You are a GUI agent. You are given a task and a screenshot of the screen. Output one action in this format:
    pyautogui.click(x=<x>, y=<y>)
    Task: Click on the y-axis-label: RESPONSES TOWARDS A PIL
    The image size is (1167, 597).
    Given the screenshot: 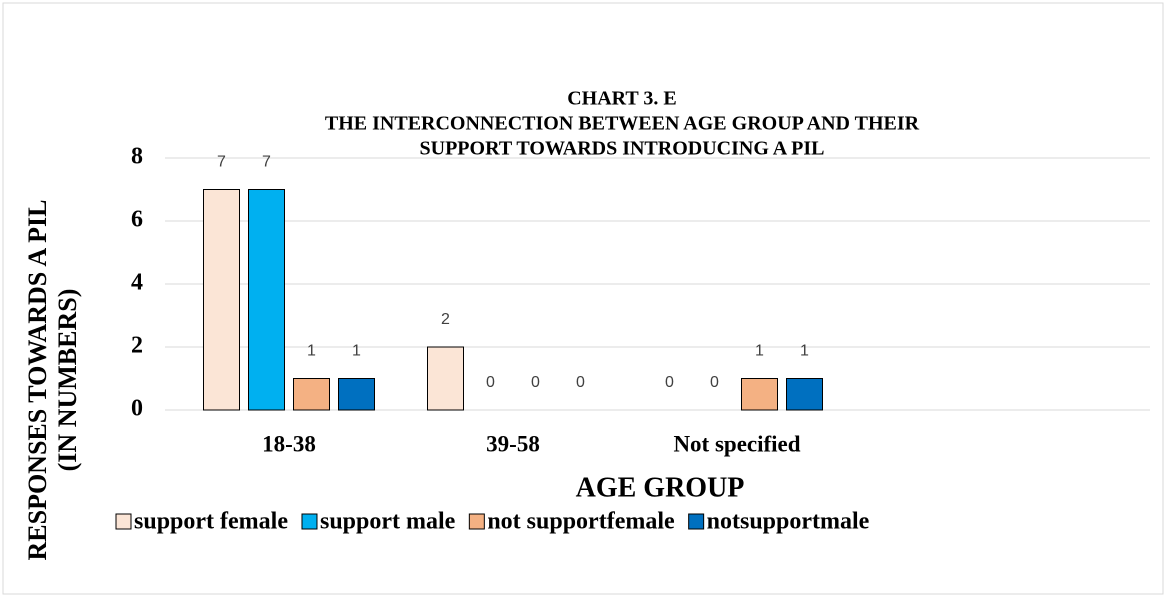 What is the action you would take?
    pyautogui.click(x=37, y=379)
    